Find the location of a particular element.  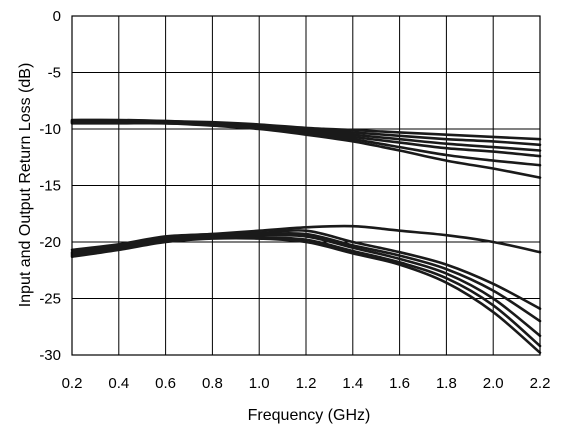

y-tick-label: -30 is located at coordinates (50, 355).